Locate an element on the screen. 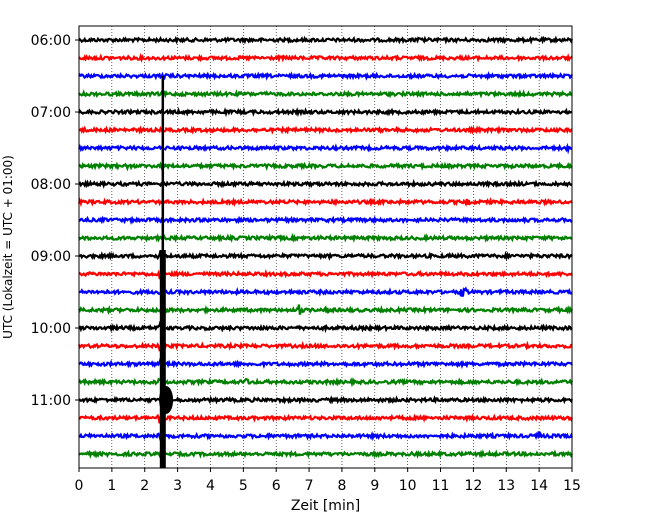 The height and width of the screenshot is (520, 650). x-tick-label: 2 is located at coordinates (144, 486).